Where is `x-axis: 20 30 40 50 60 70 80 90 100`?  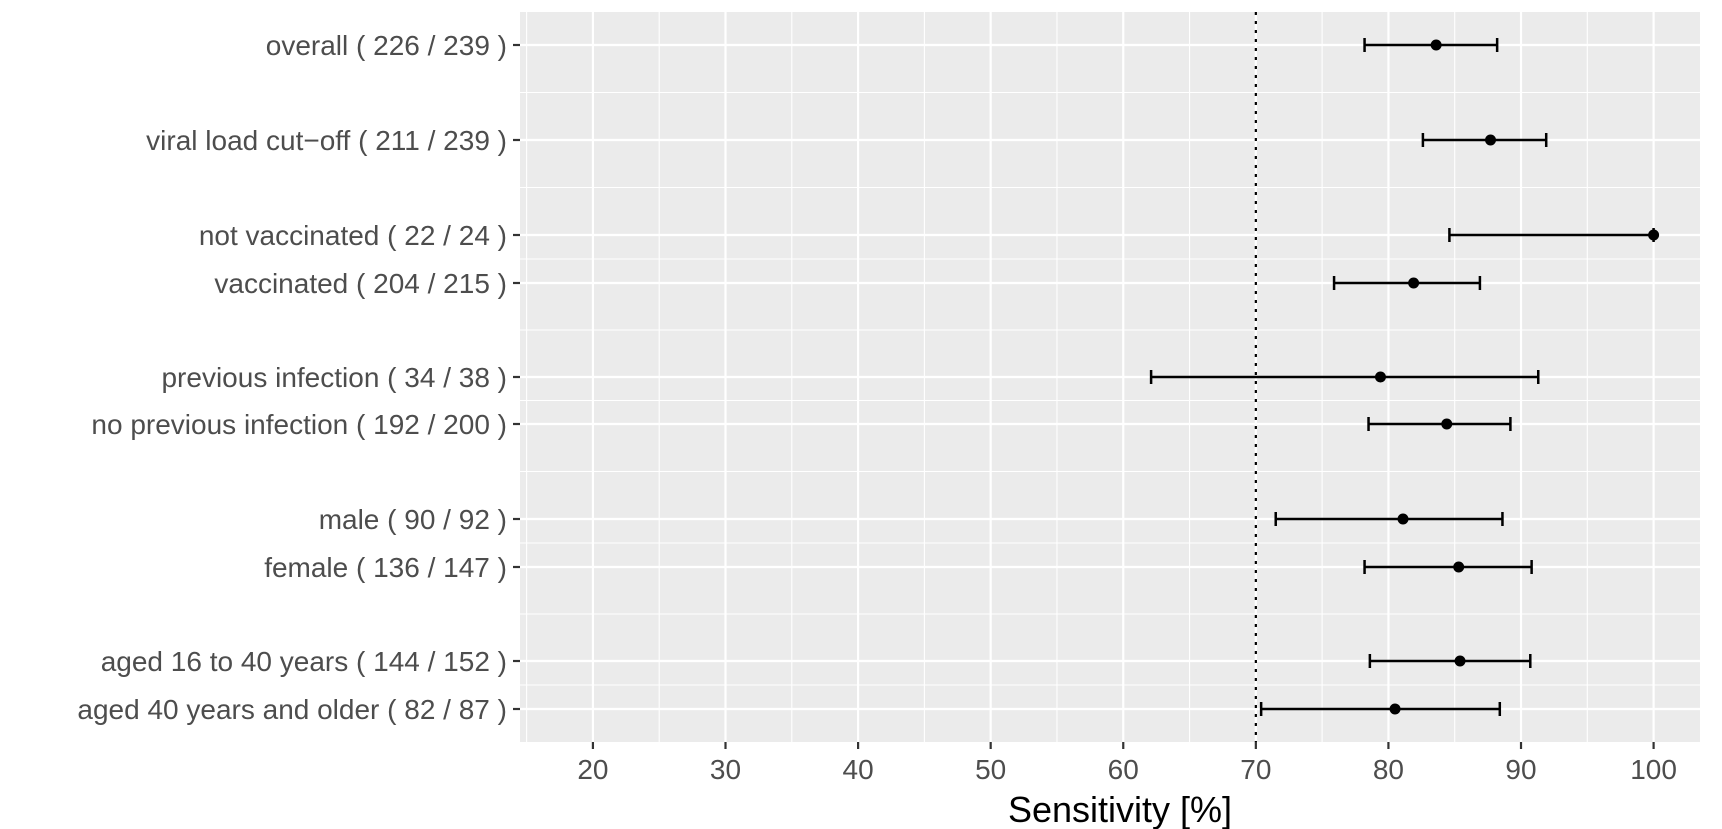
x-axis: 20 30 40 50 60 70 80 90 100 is located at coordinates (1127, 763).